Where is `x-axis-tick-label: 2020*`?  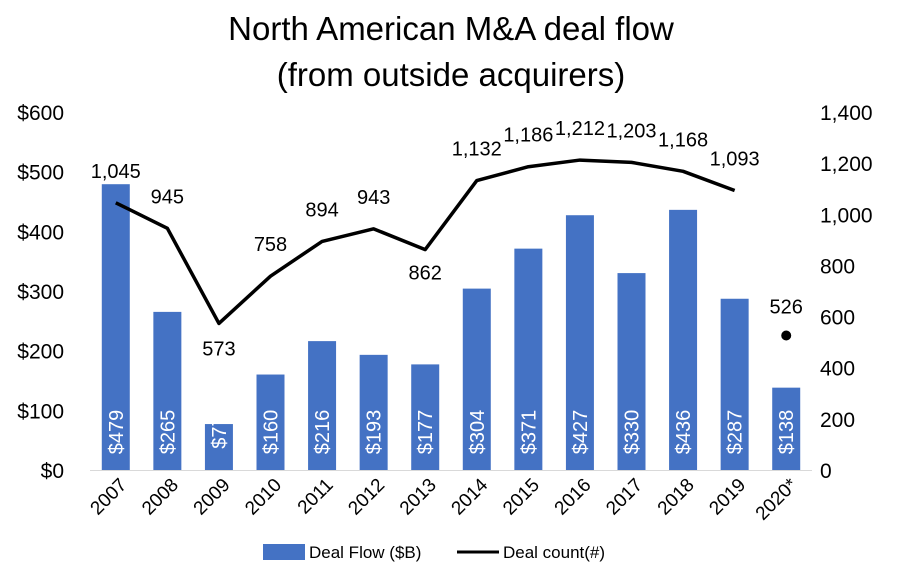 x-axis-tick-label: 2020* is located at coordinates (777, 499).